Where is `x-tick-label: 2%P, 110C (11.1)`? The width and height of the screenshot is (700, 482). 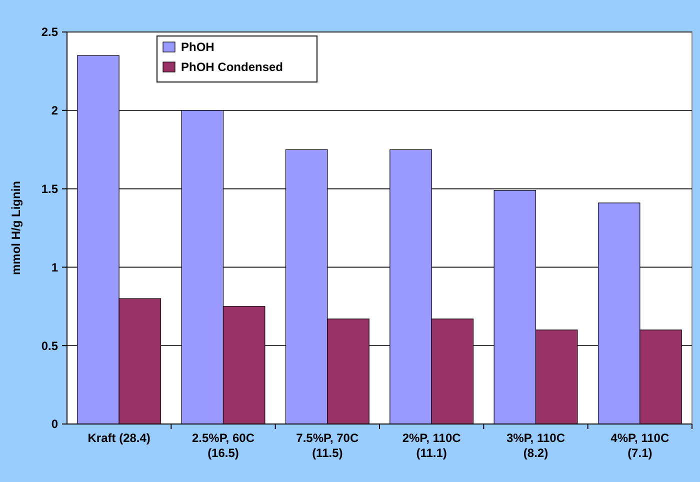
x-tick-label: 2%P, 110C (11.1) is located at coordinates (432, 445).